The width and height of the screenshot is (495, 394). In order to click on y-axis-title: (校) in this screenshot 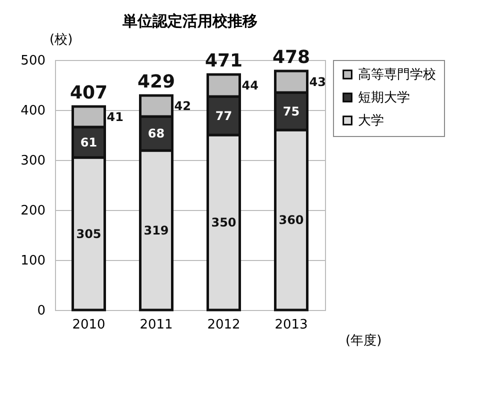, I will do `click(61, 40)`.